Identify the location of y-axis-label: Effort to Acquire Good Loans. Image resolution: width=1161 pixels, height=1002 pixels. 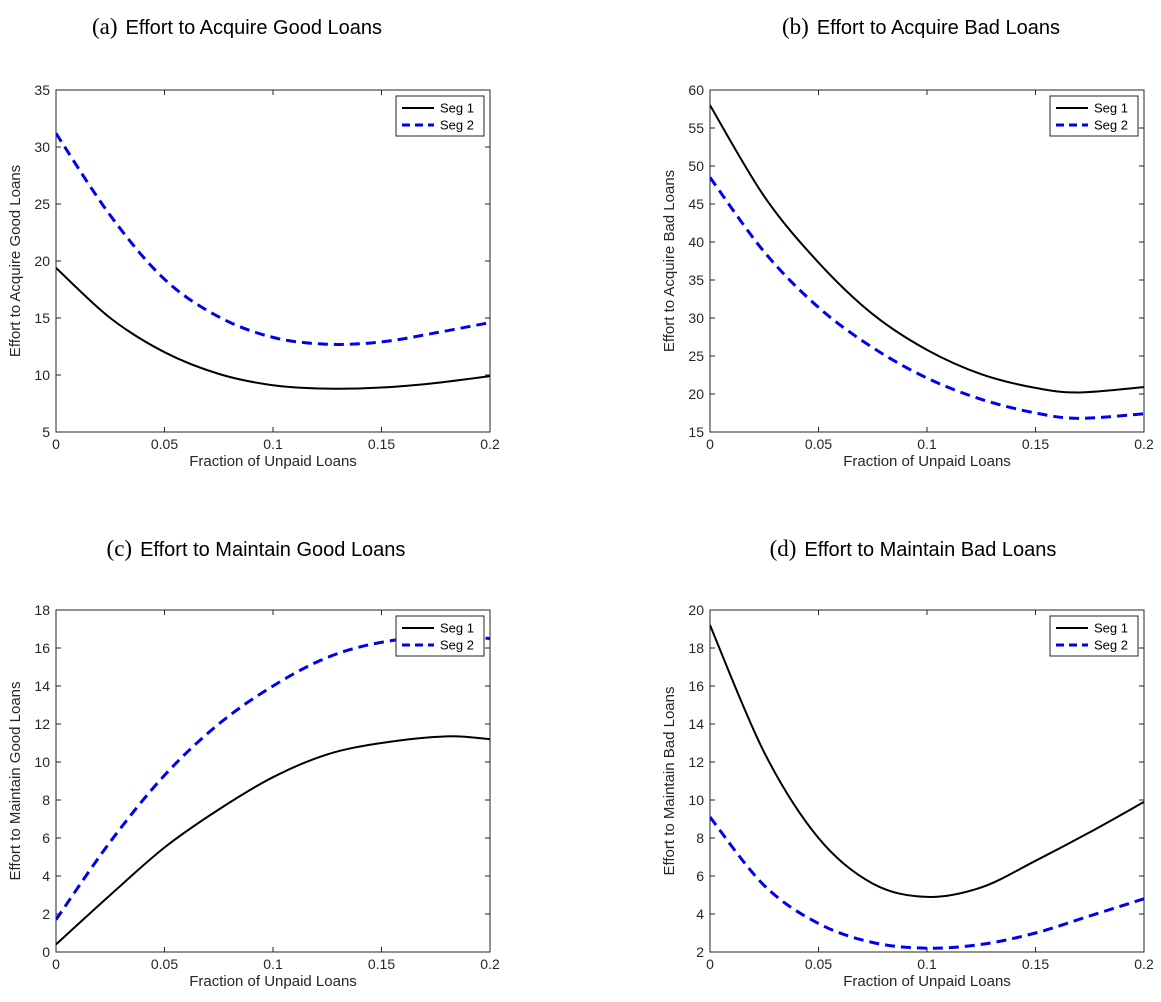
(15, 261).